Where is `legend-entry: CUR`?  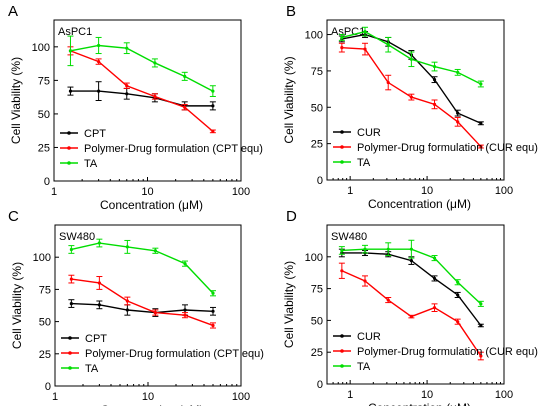
legend-entry: CUR is located at coordinates (357, 337).